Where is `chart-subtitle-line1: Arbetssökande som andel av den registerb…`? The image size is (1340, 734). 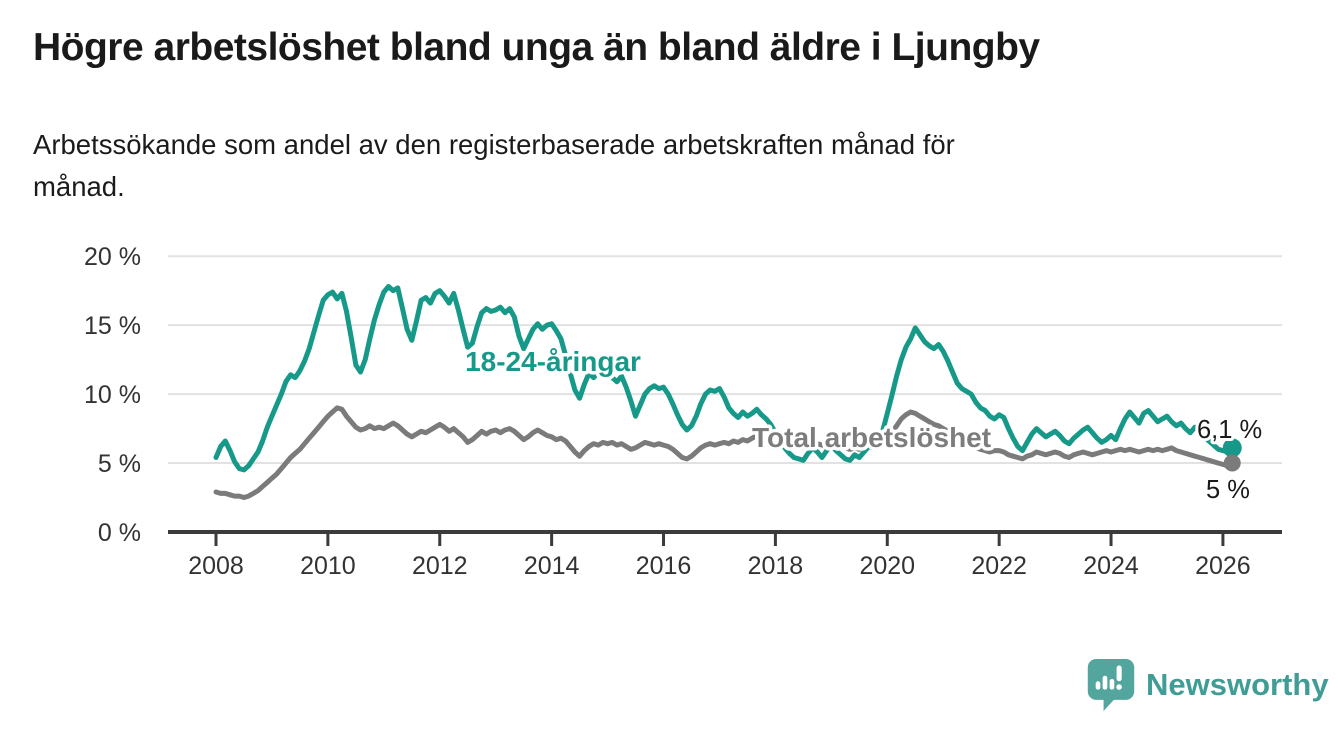
chart-subtitle-line1: Arbetssökande som andel av den registerb… is located at coordinates (494, 144).